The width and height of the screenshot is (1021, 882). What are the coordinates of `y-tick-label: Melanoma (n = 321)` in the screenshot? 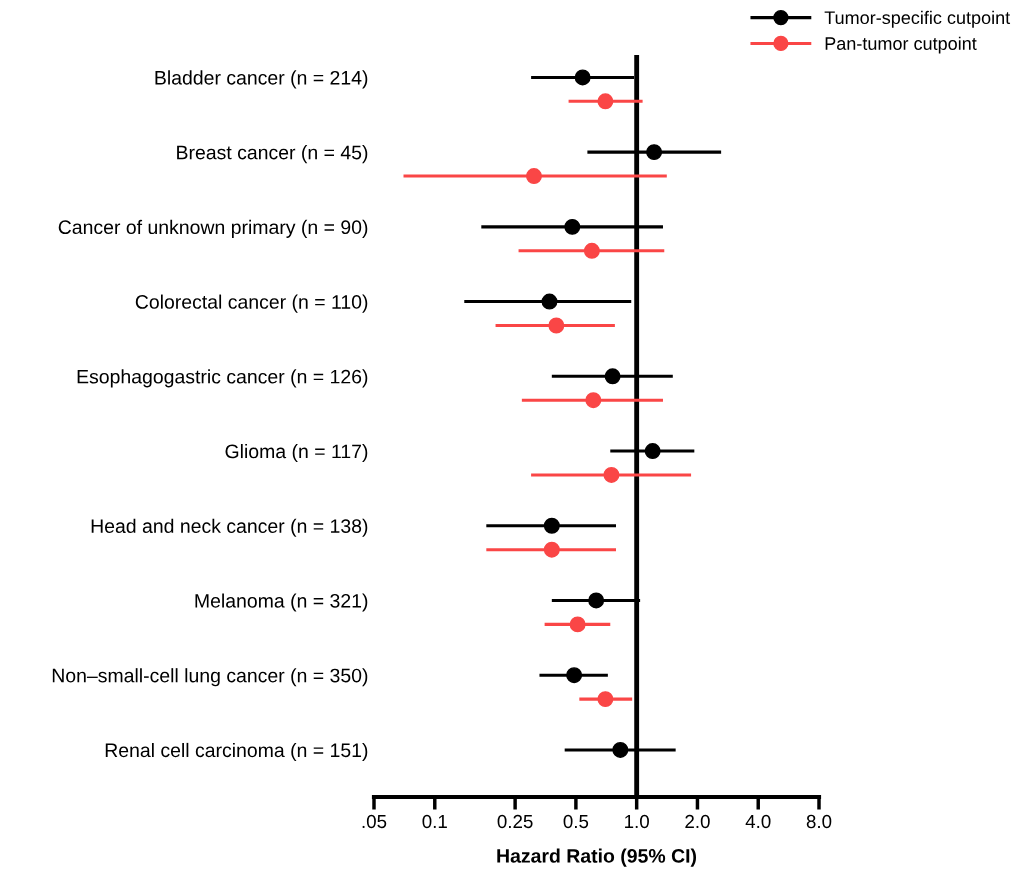 It's located at (281, 602).